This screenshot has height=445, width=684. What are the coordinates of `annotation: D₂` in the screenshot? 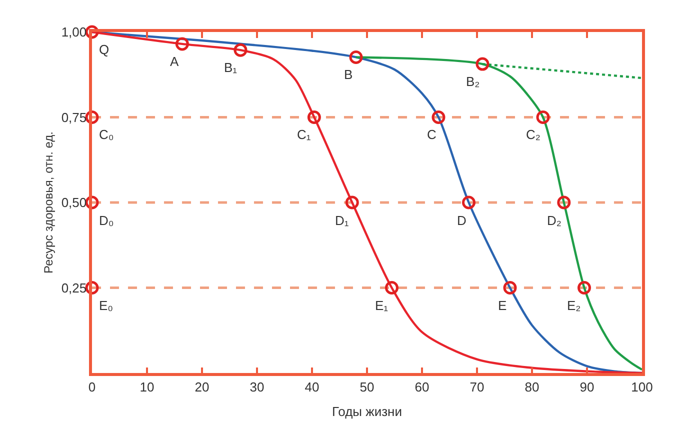 It's located at (554, 220).